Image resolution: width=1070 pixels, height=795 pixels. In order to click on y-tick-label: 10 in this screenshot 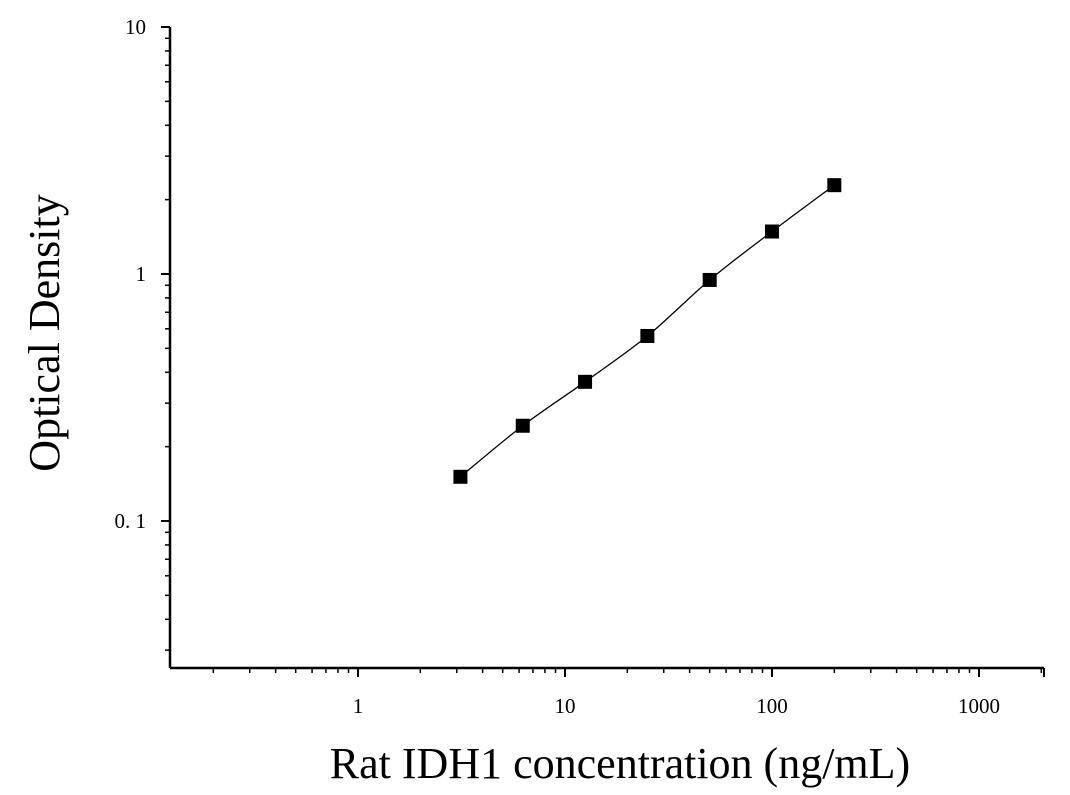, I will do `click(135, 27)`.